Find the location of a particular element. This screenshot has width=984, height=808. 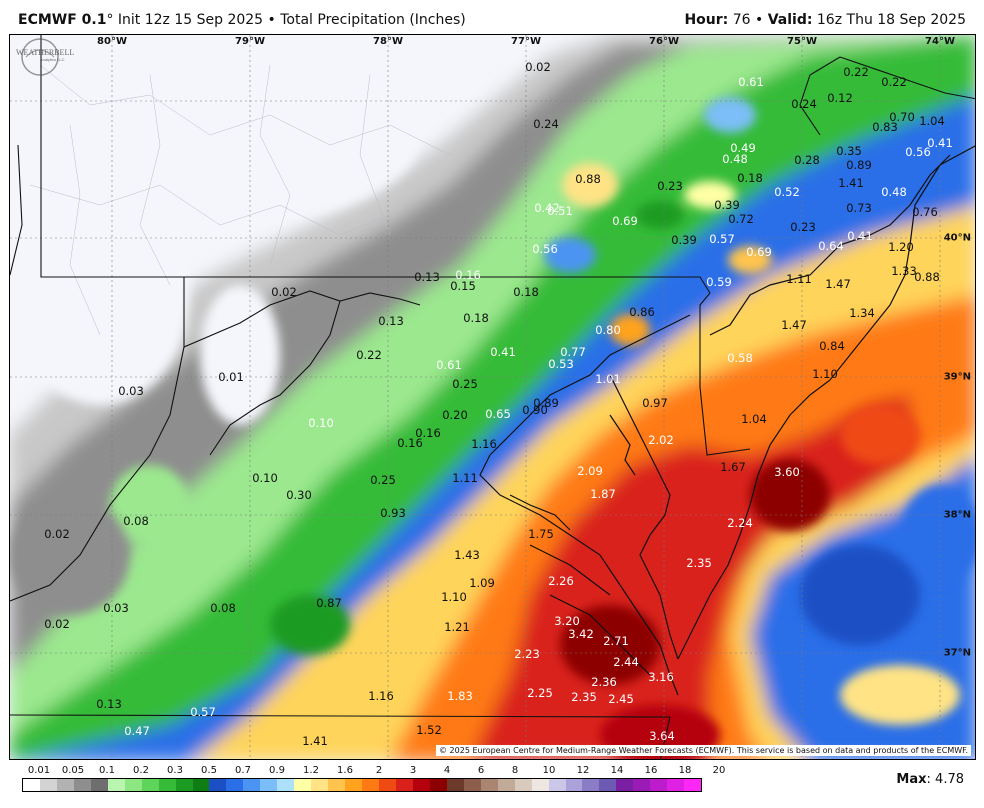

latitude-label: 37°N is located at coordinates (957, 653).